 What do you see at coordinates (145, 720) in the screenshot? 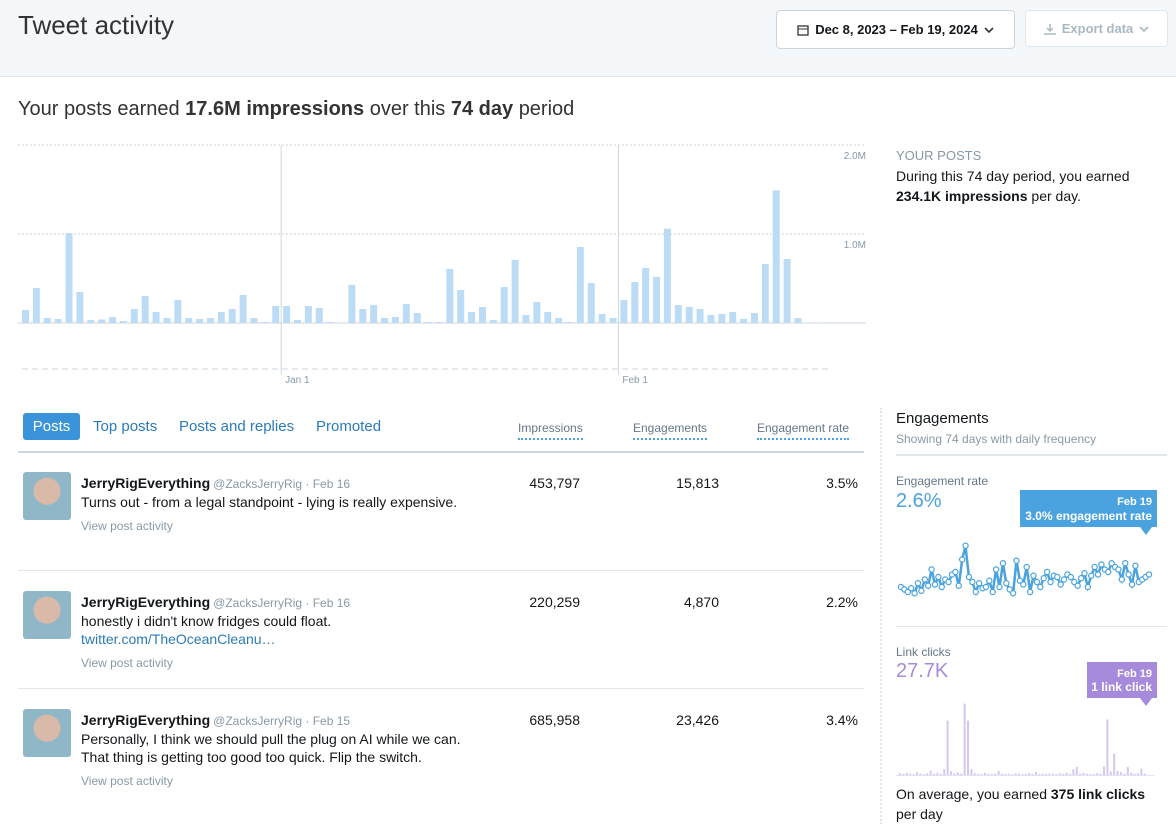
I see `author-name: JerryRigEverything` at bounding box center [145, 720].